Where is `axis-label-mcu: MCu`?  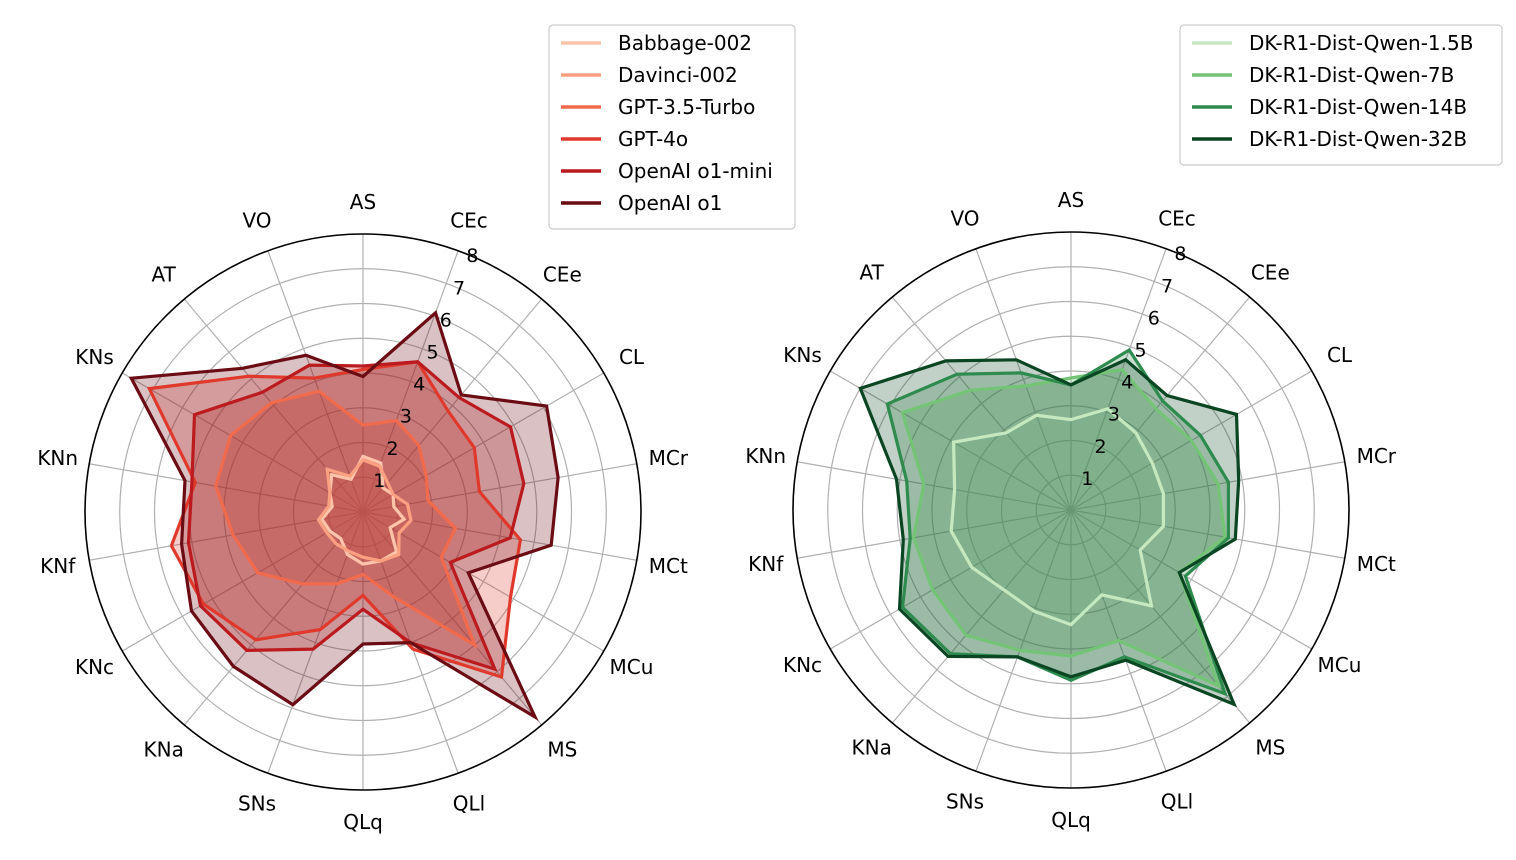 axis-label-mcu: MCu is located at coordinates (632, 667).